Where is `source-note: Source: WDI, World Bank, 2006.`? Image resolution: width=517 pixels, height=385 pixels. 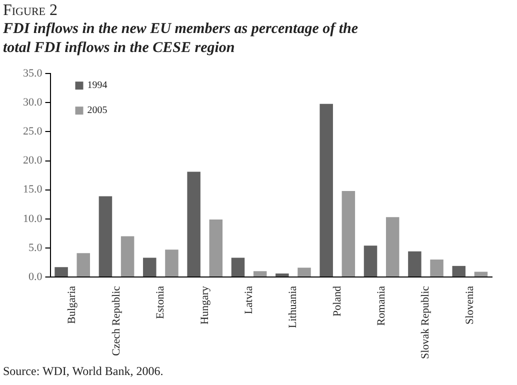
source-note: Source: WDI, World Bank, 2006. is located at coordinates (83, 371).